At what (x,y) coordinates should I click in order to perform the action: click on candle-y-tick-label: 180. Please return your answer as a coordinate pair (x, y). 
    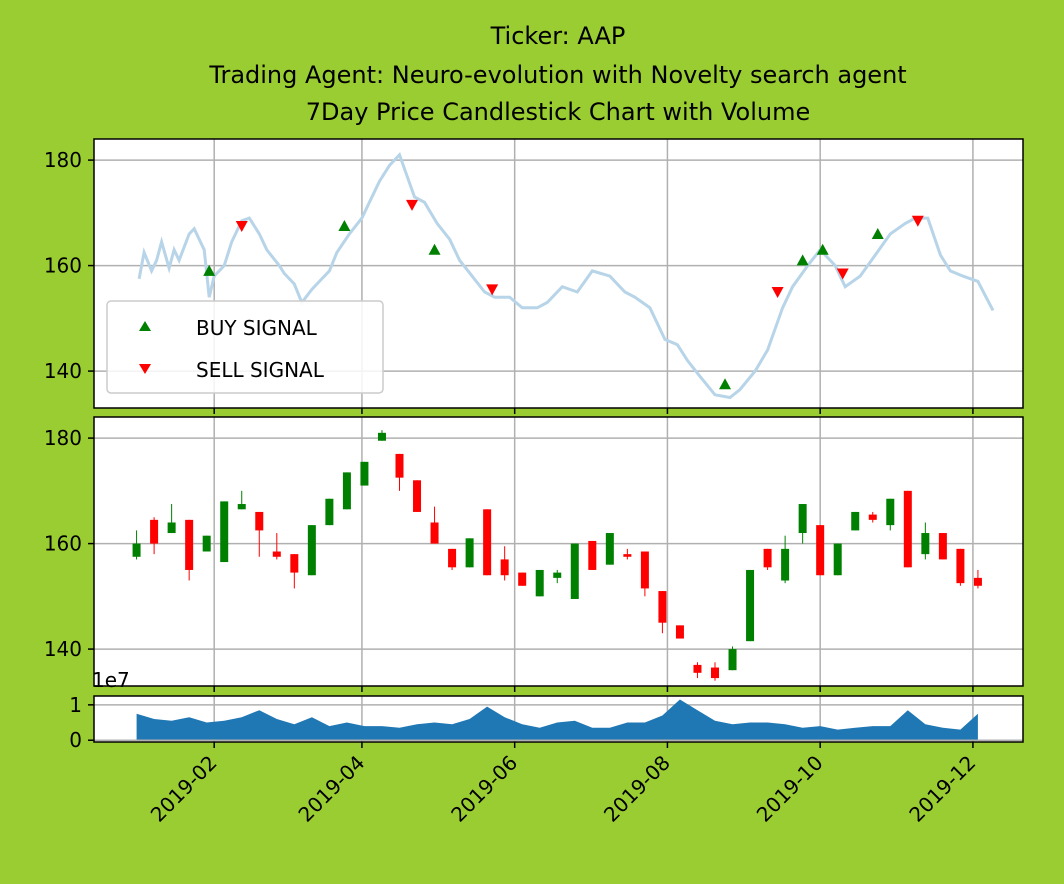
    Looking at the image, I should click on (63, 438).